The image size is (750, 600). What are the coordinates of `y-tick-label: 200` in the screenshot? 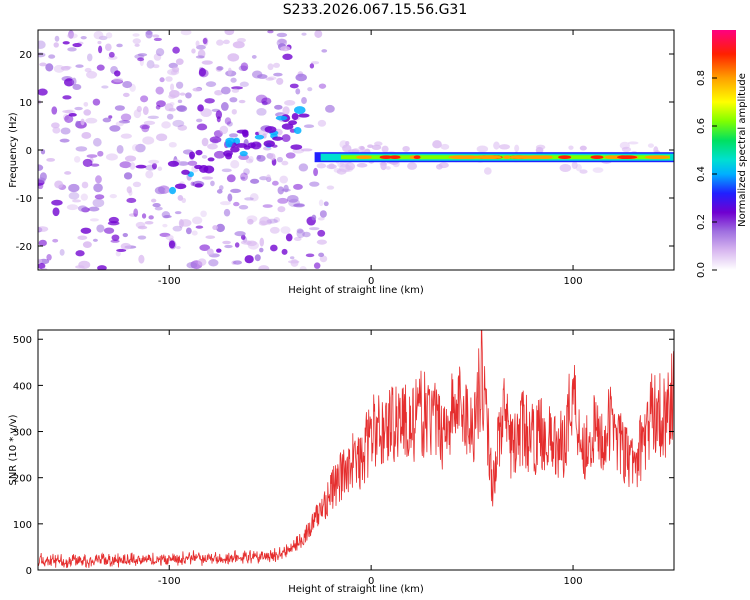 It's located at (22, 479).